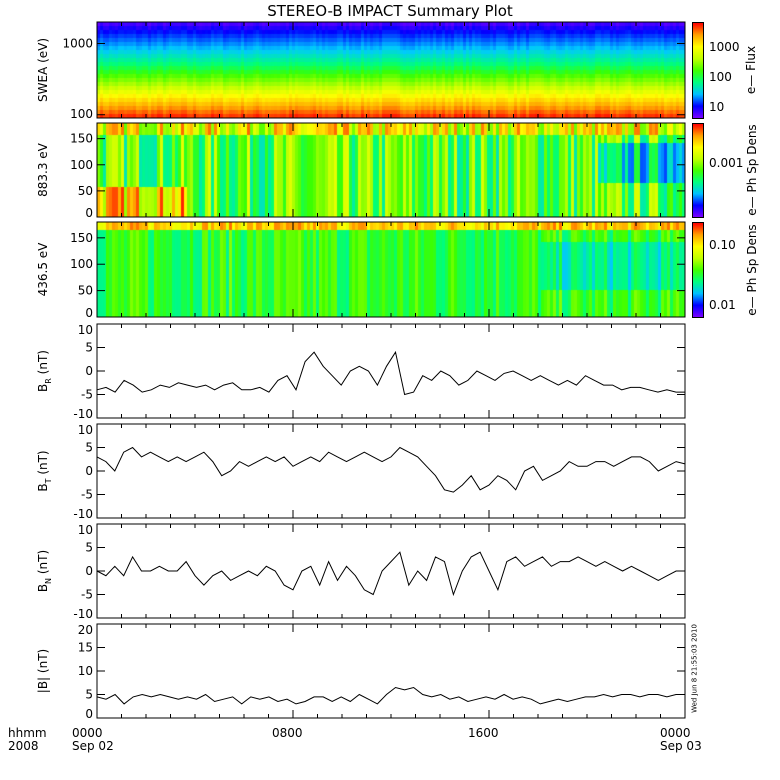  I want to click on swea-spectrogram, so click(391, 70).